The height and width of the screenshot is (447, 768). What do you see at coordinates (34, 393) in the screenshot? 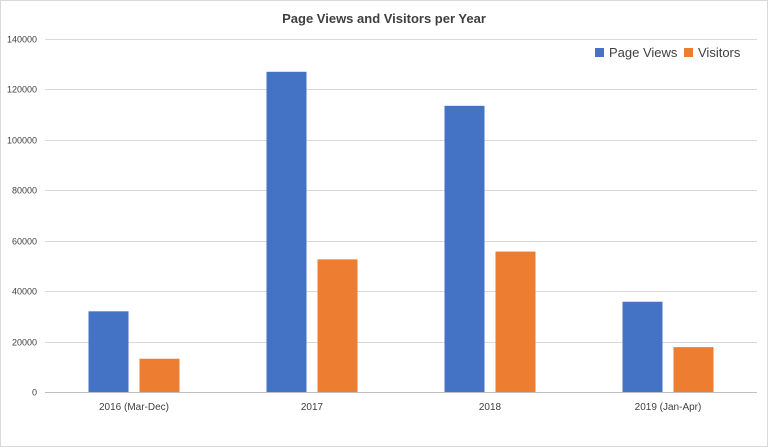
I see `y-tick-label: 0` at bounding box center [34, 393].